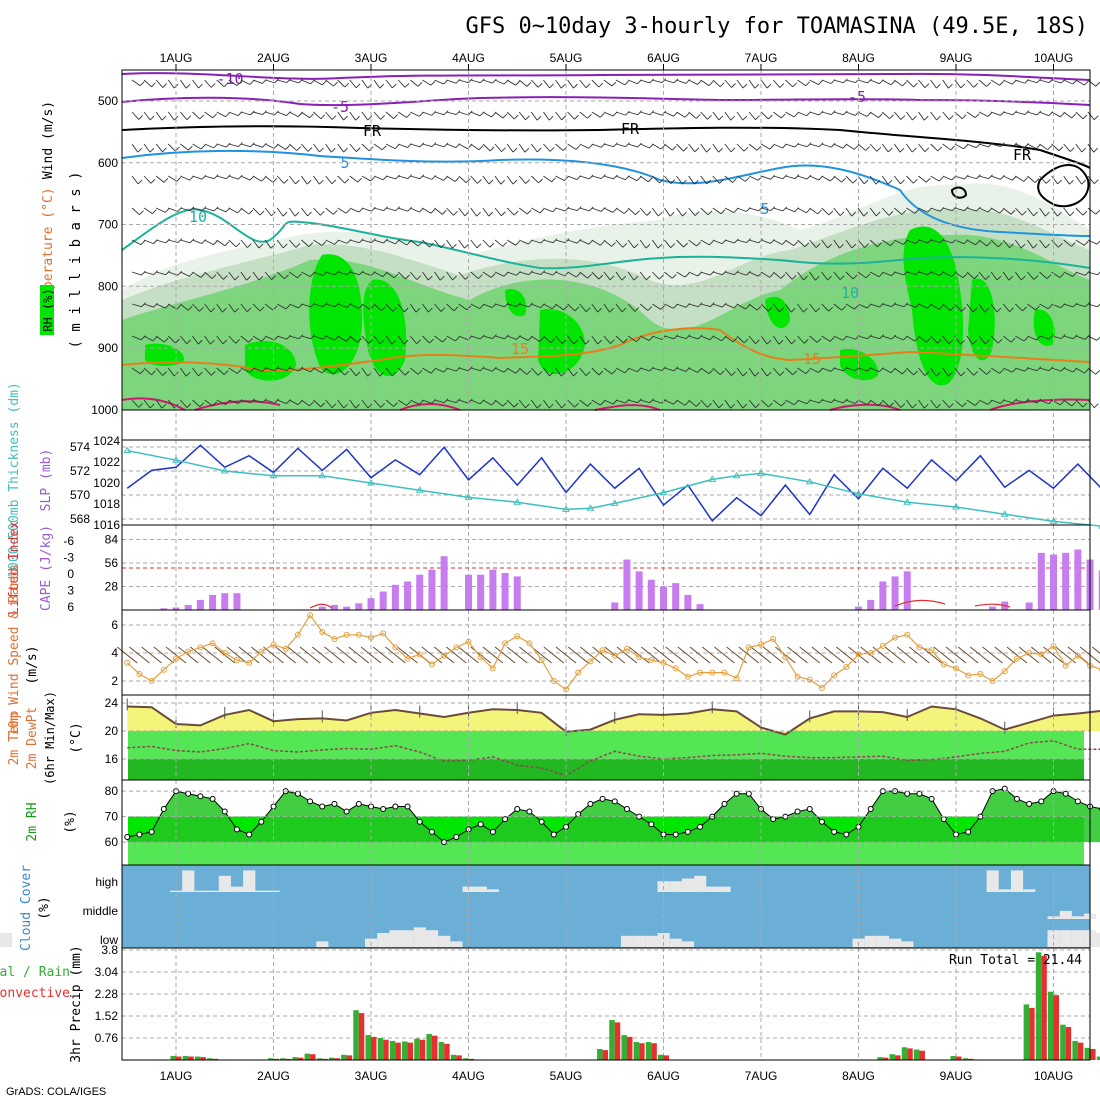  Describe the element at coordinates (660, 604) in the screenshot. I see `lifted-index-line` at that location.